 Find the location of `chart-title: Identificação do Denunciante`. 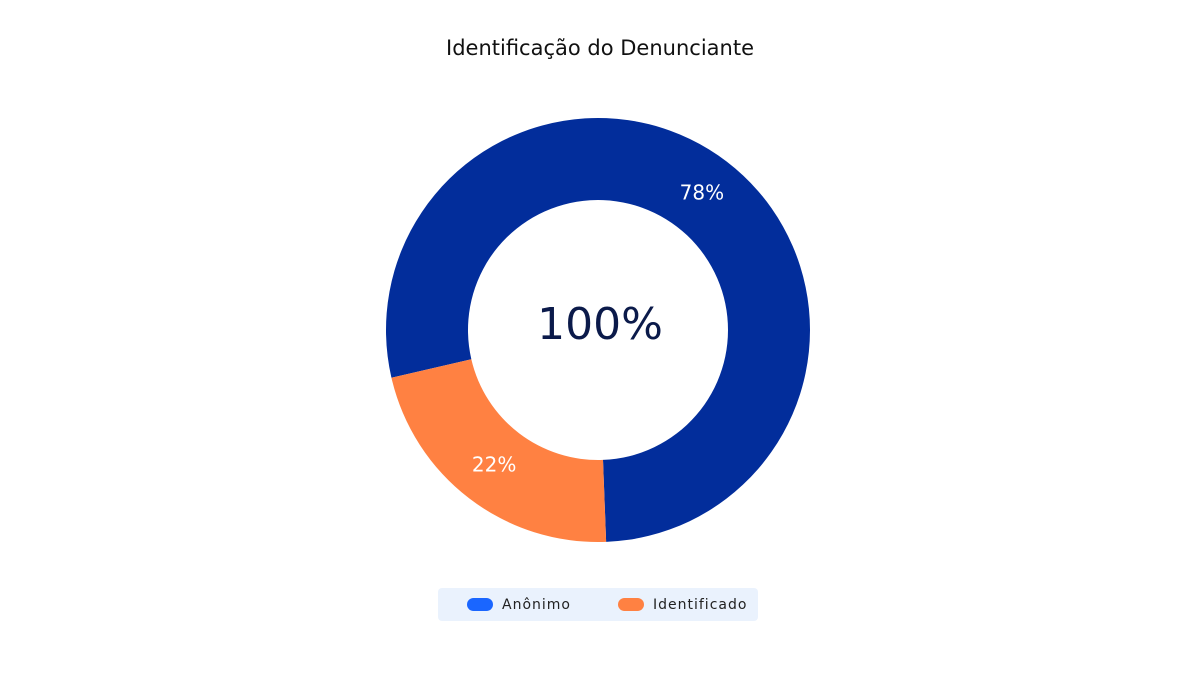

chart-title: Identificação do Denunciante is located at coordinates (600, 48).